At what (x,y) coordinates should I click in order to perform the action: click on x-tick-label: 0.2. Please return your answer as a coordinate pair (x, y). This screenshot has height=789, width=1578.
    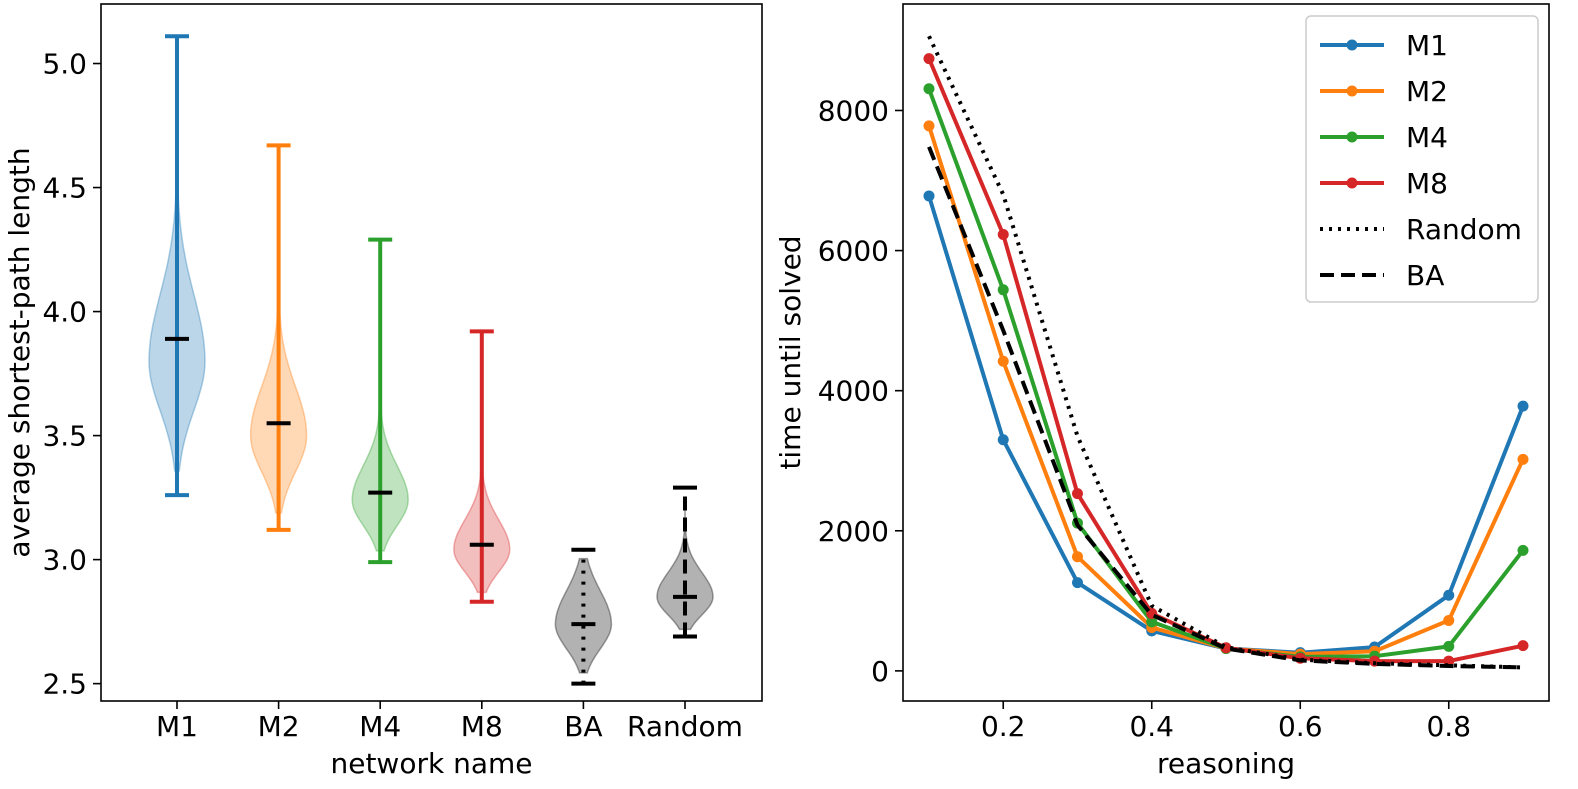
    Looking at the image, I should click on (1003, 726).